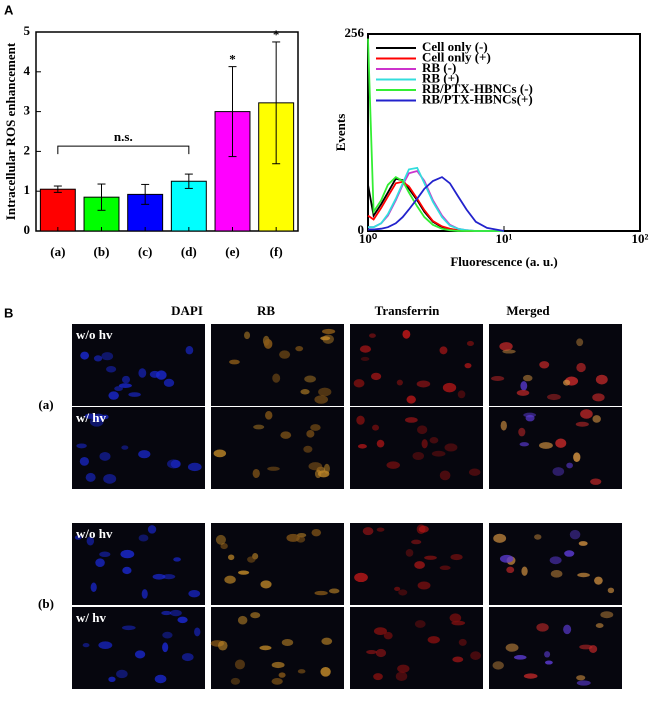  Describe the element at coordinates (436, 199) in the screenshot. I see `series-line` at that location.